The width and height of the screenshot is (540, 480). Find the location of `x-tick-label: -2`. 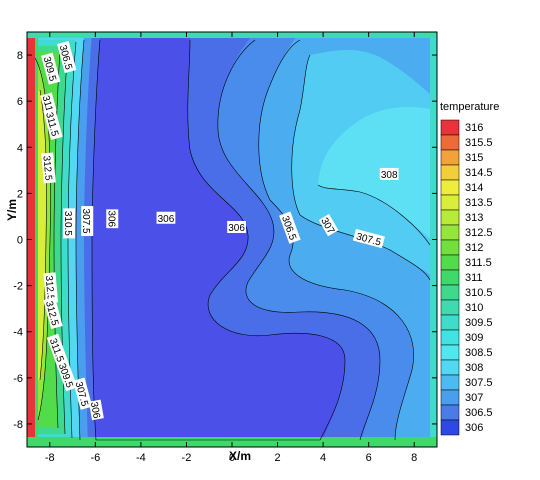

x-tick-label: -2 is located at coordinates (187, 458).